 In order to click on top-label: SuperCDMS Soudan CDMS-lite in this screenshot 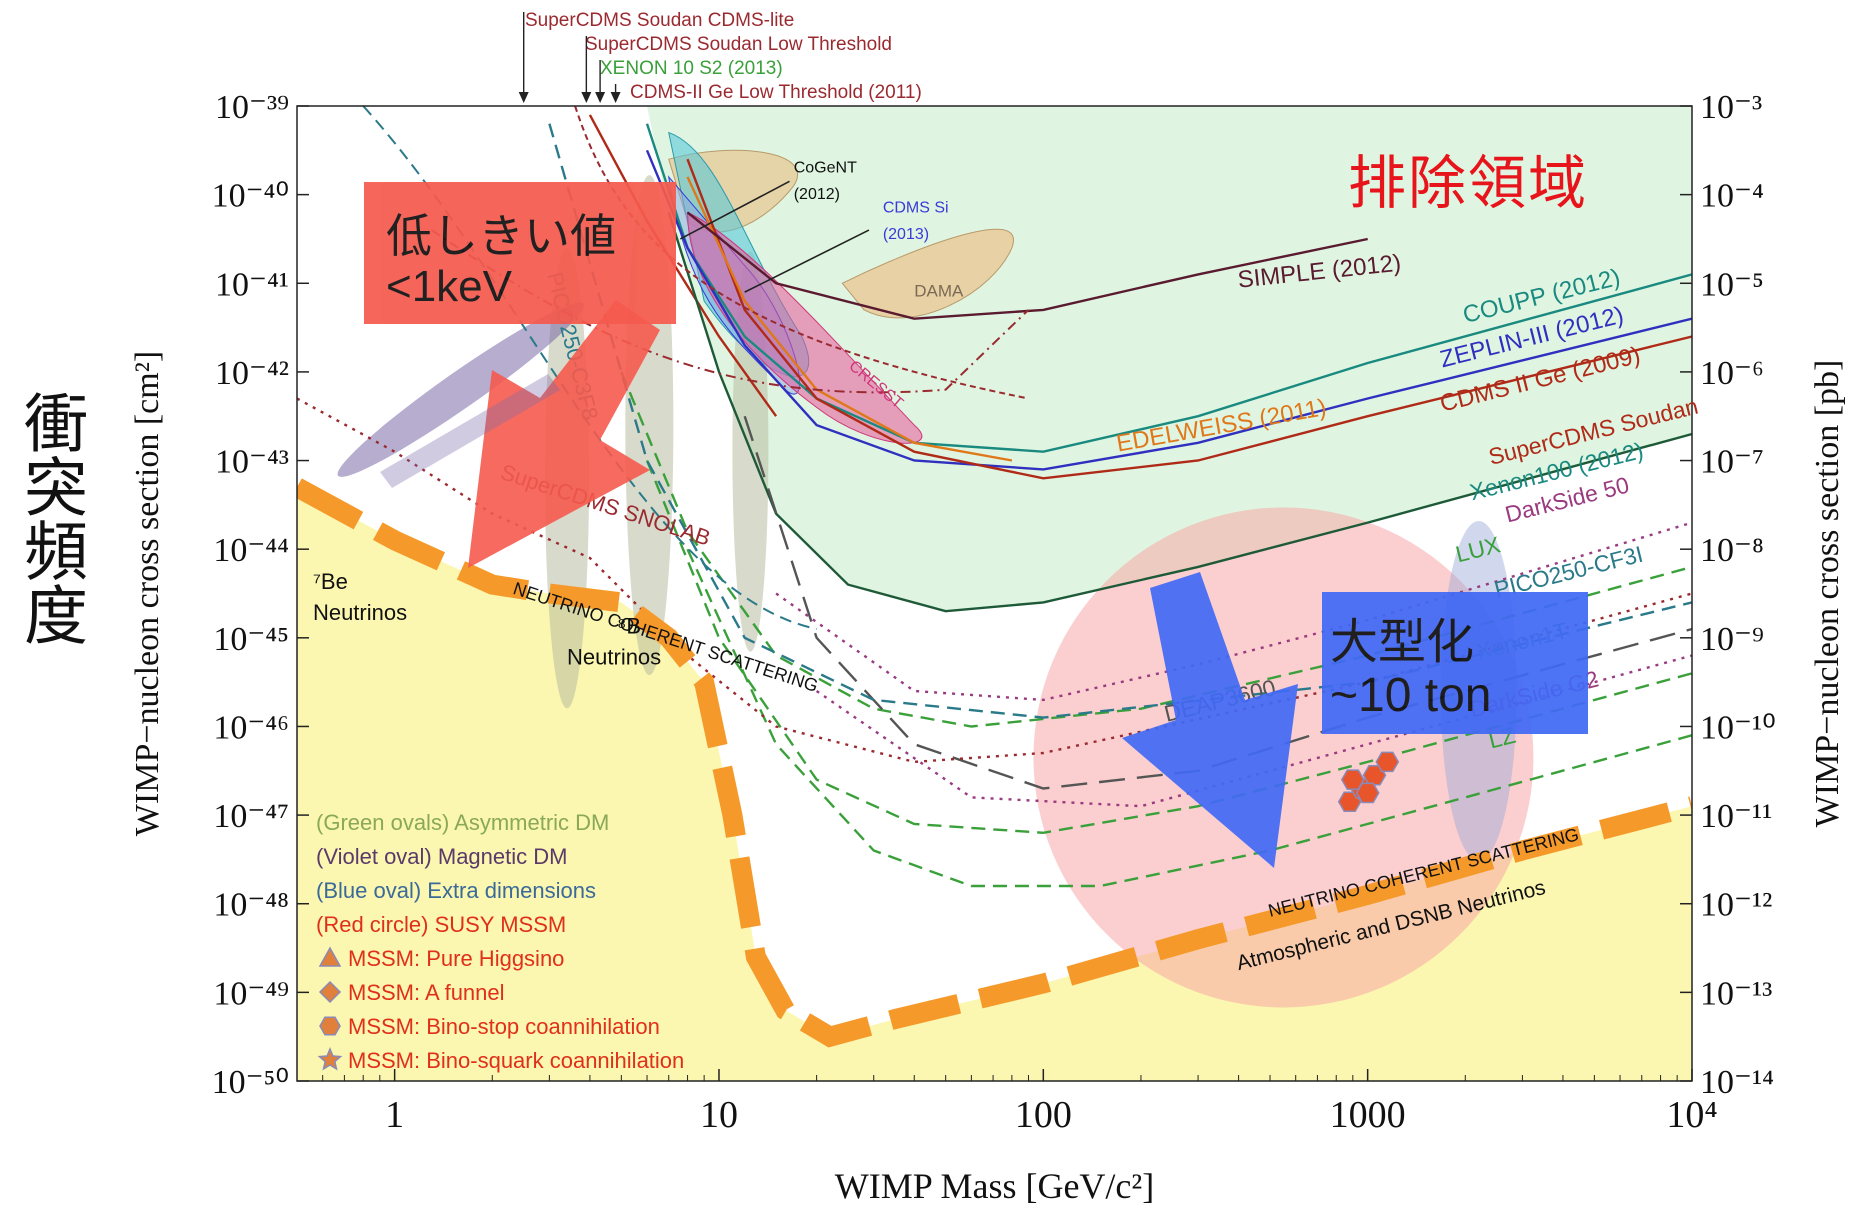, I will do `click(659, 20)`.